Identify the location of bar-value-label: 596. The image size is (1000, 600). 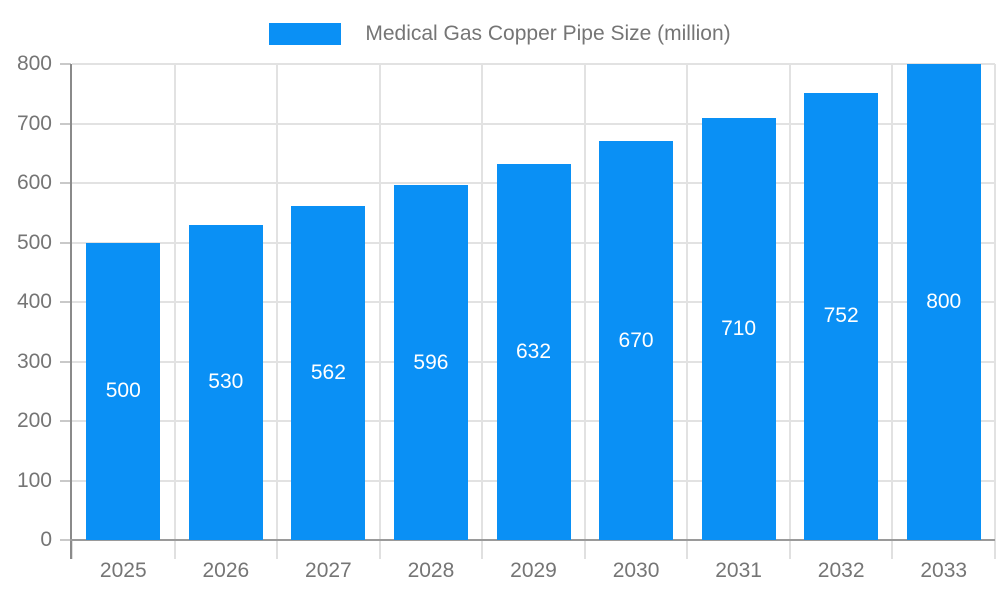
(431, 362).